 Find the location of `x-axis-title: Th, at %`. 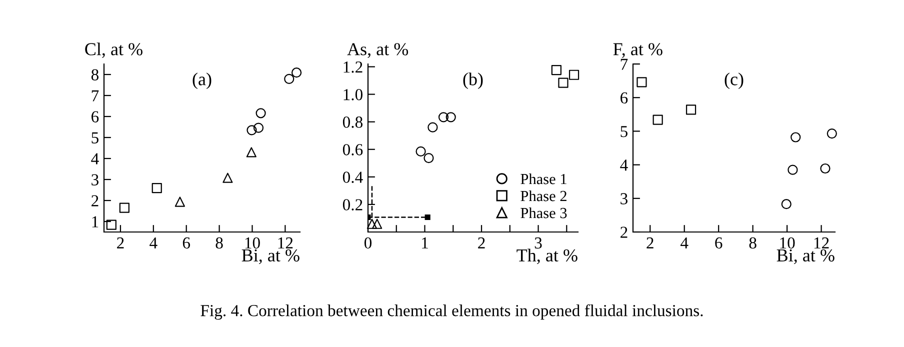

x-axis-title: Th, at % is located at coordinates (547, 256).